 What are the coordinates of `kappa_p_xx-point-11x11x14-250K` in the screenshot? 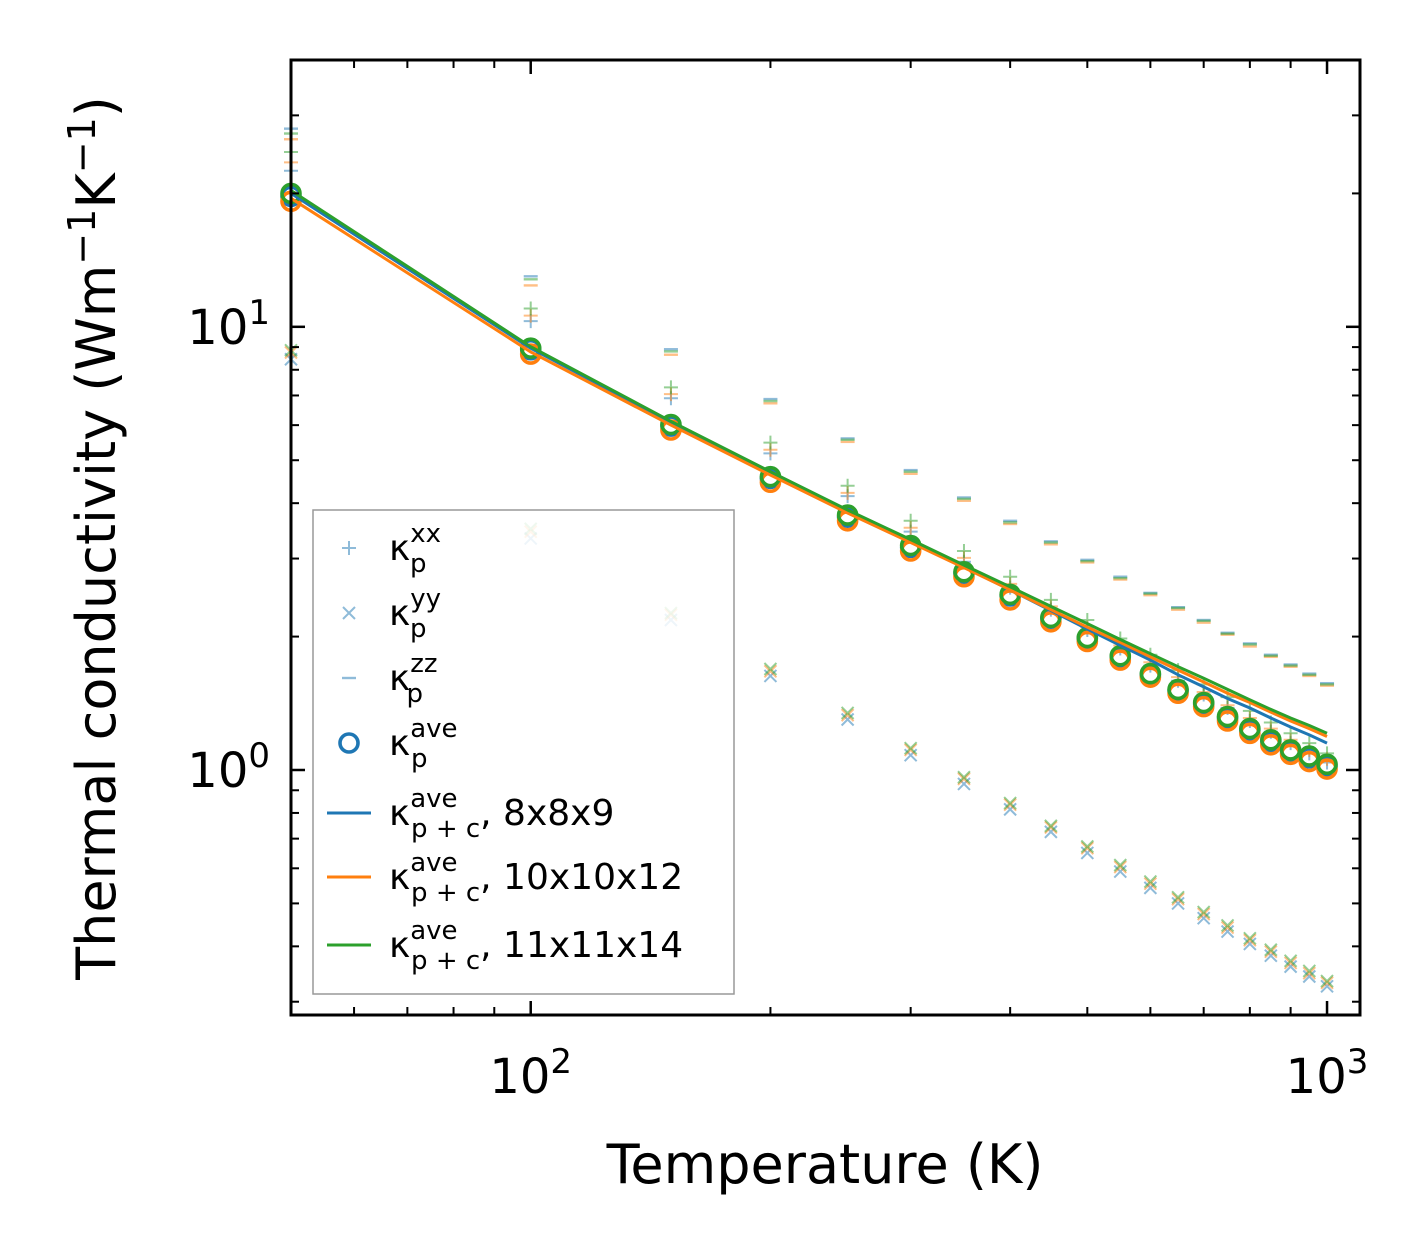 It's located at (847, 485).